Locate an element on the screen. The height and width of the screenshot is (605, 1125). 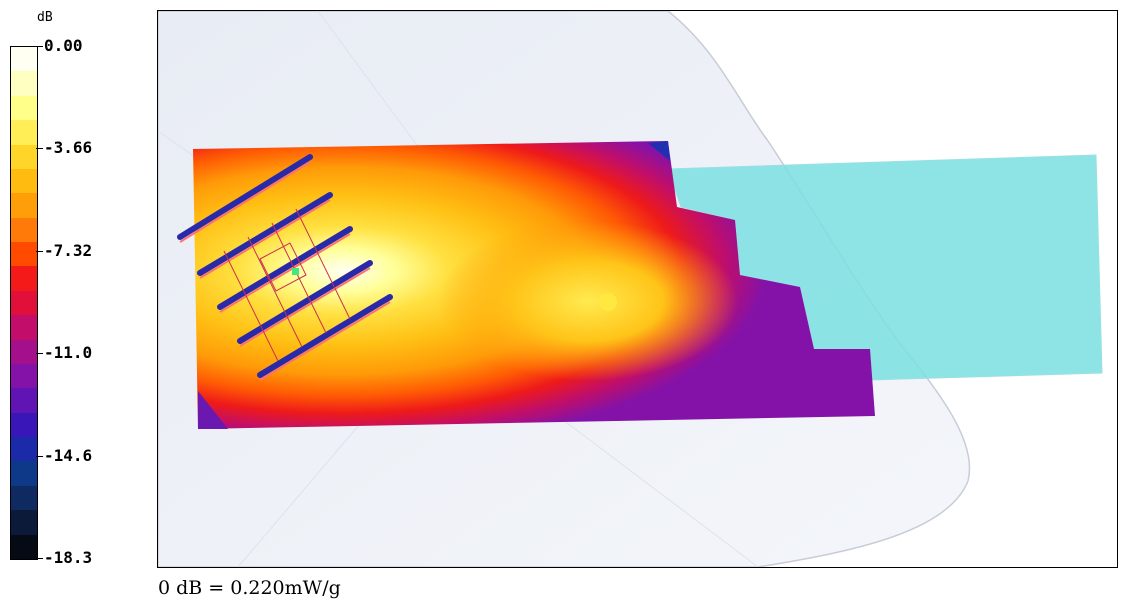
colorbar-tick-label: -18.3 is located at coordinates (68, 557).